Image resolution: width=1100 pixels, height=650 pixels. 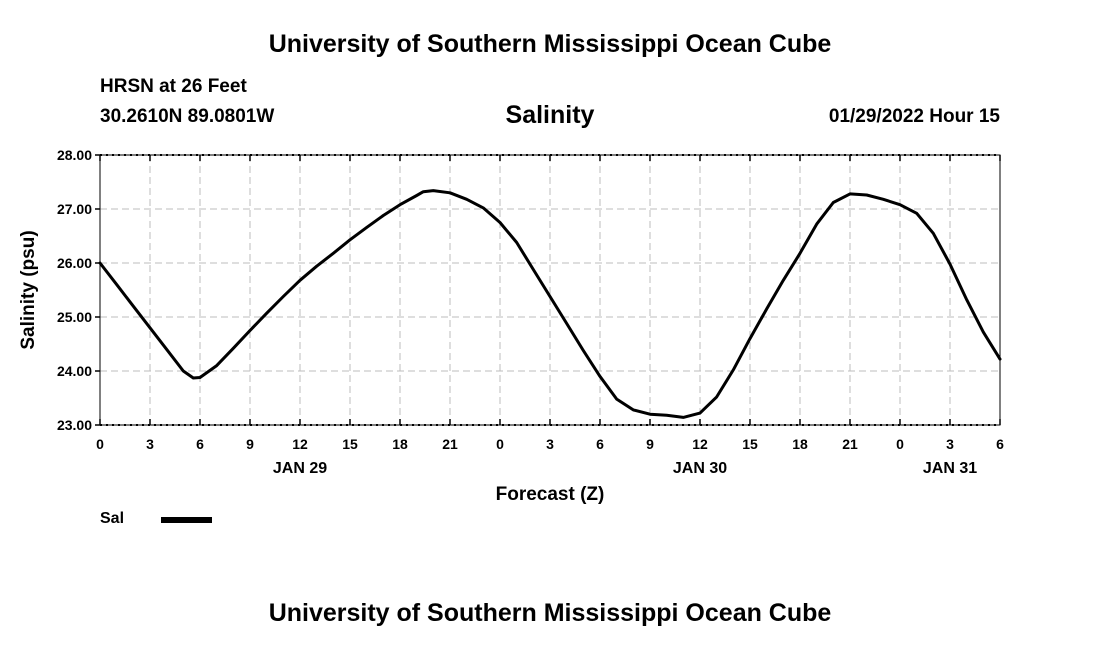 I want to click on y-tick-label: 27.00, so click(x=74, y=209).